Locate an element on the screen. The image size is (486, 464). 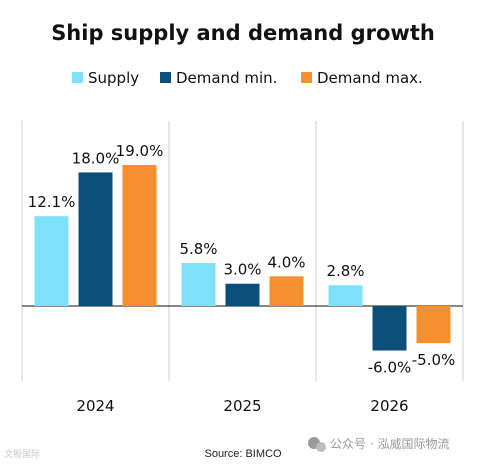
legend-item-2: Demand min. is located at coordinates (218, 78).